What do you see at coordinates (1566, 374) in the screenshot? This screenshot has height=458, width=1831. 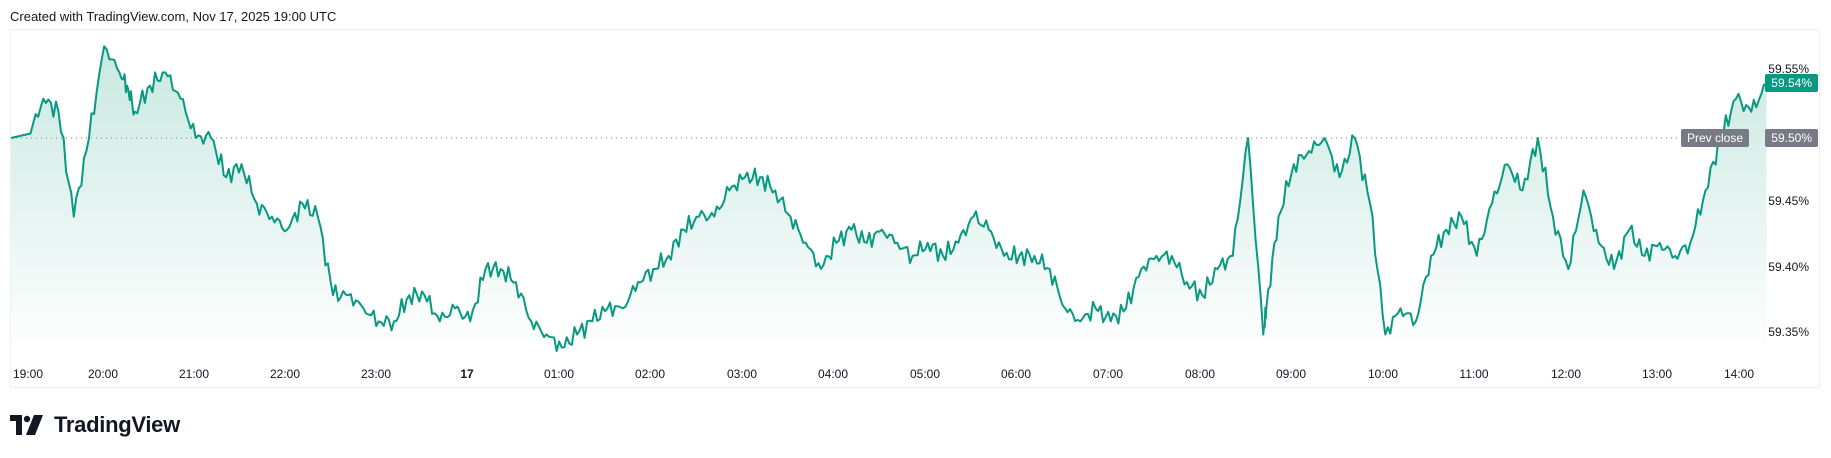 I see `time-tick: 12:00` at bounding box center [1566, 374].